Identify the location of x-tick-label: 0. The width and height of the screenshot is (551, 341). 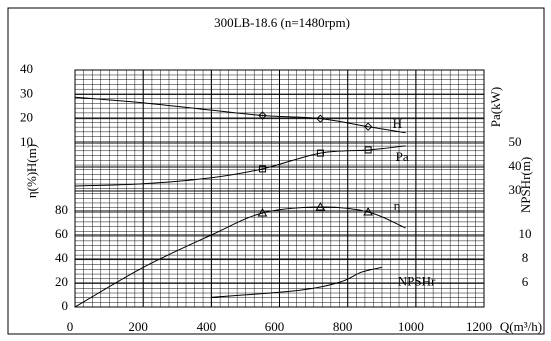
(70, 326).